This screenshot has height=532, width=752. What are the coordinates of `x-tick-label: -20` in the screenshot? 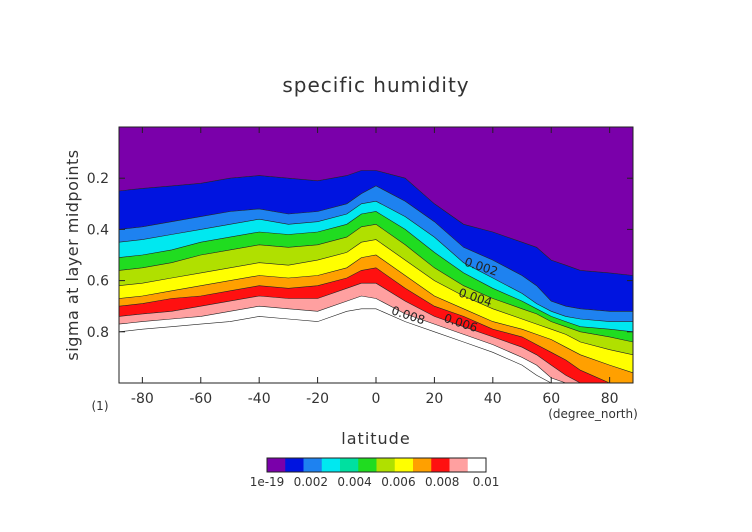 It's located at (317, 399).